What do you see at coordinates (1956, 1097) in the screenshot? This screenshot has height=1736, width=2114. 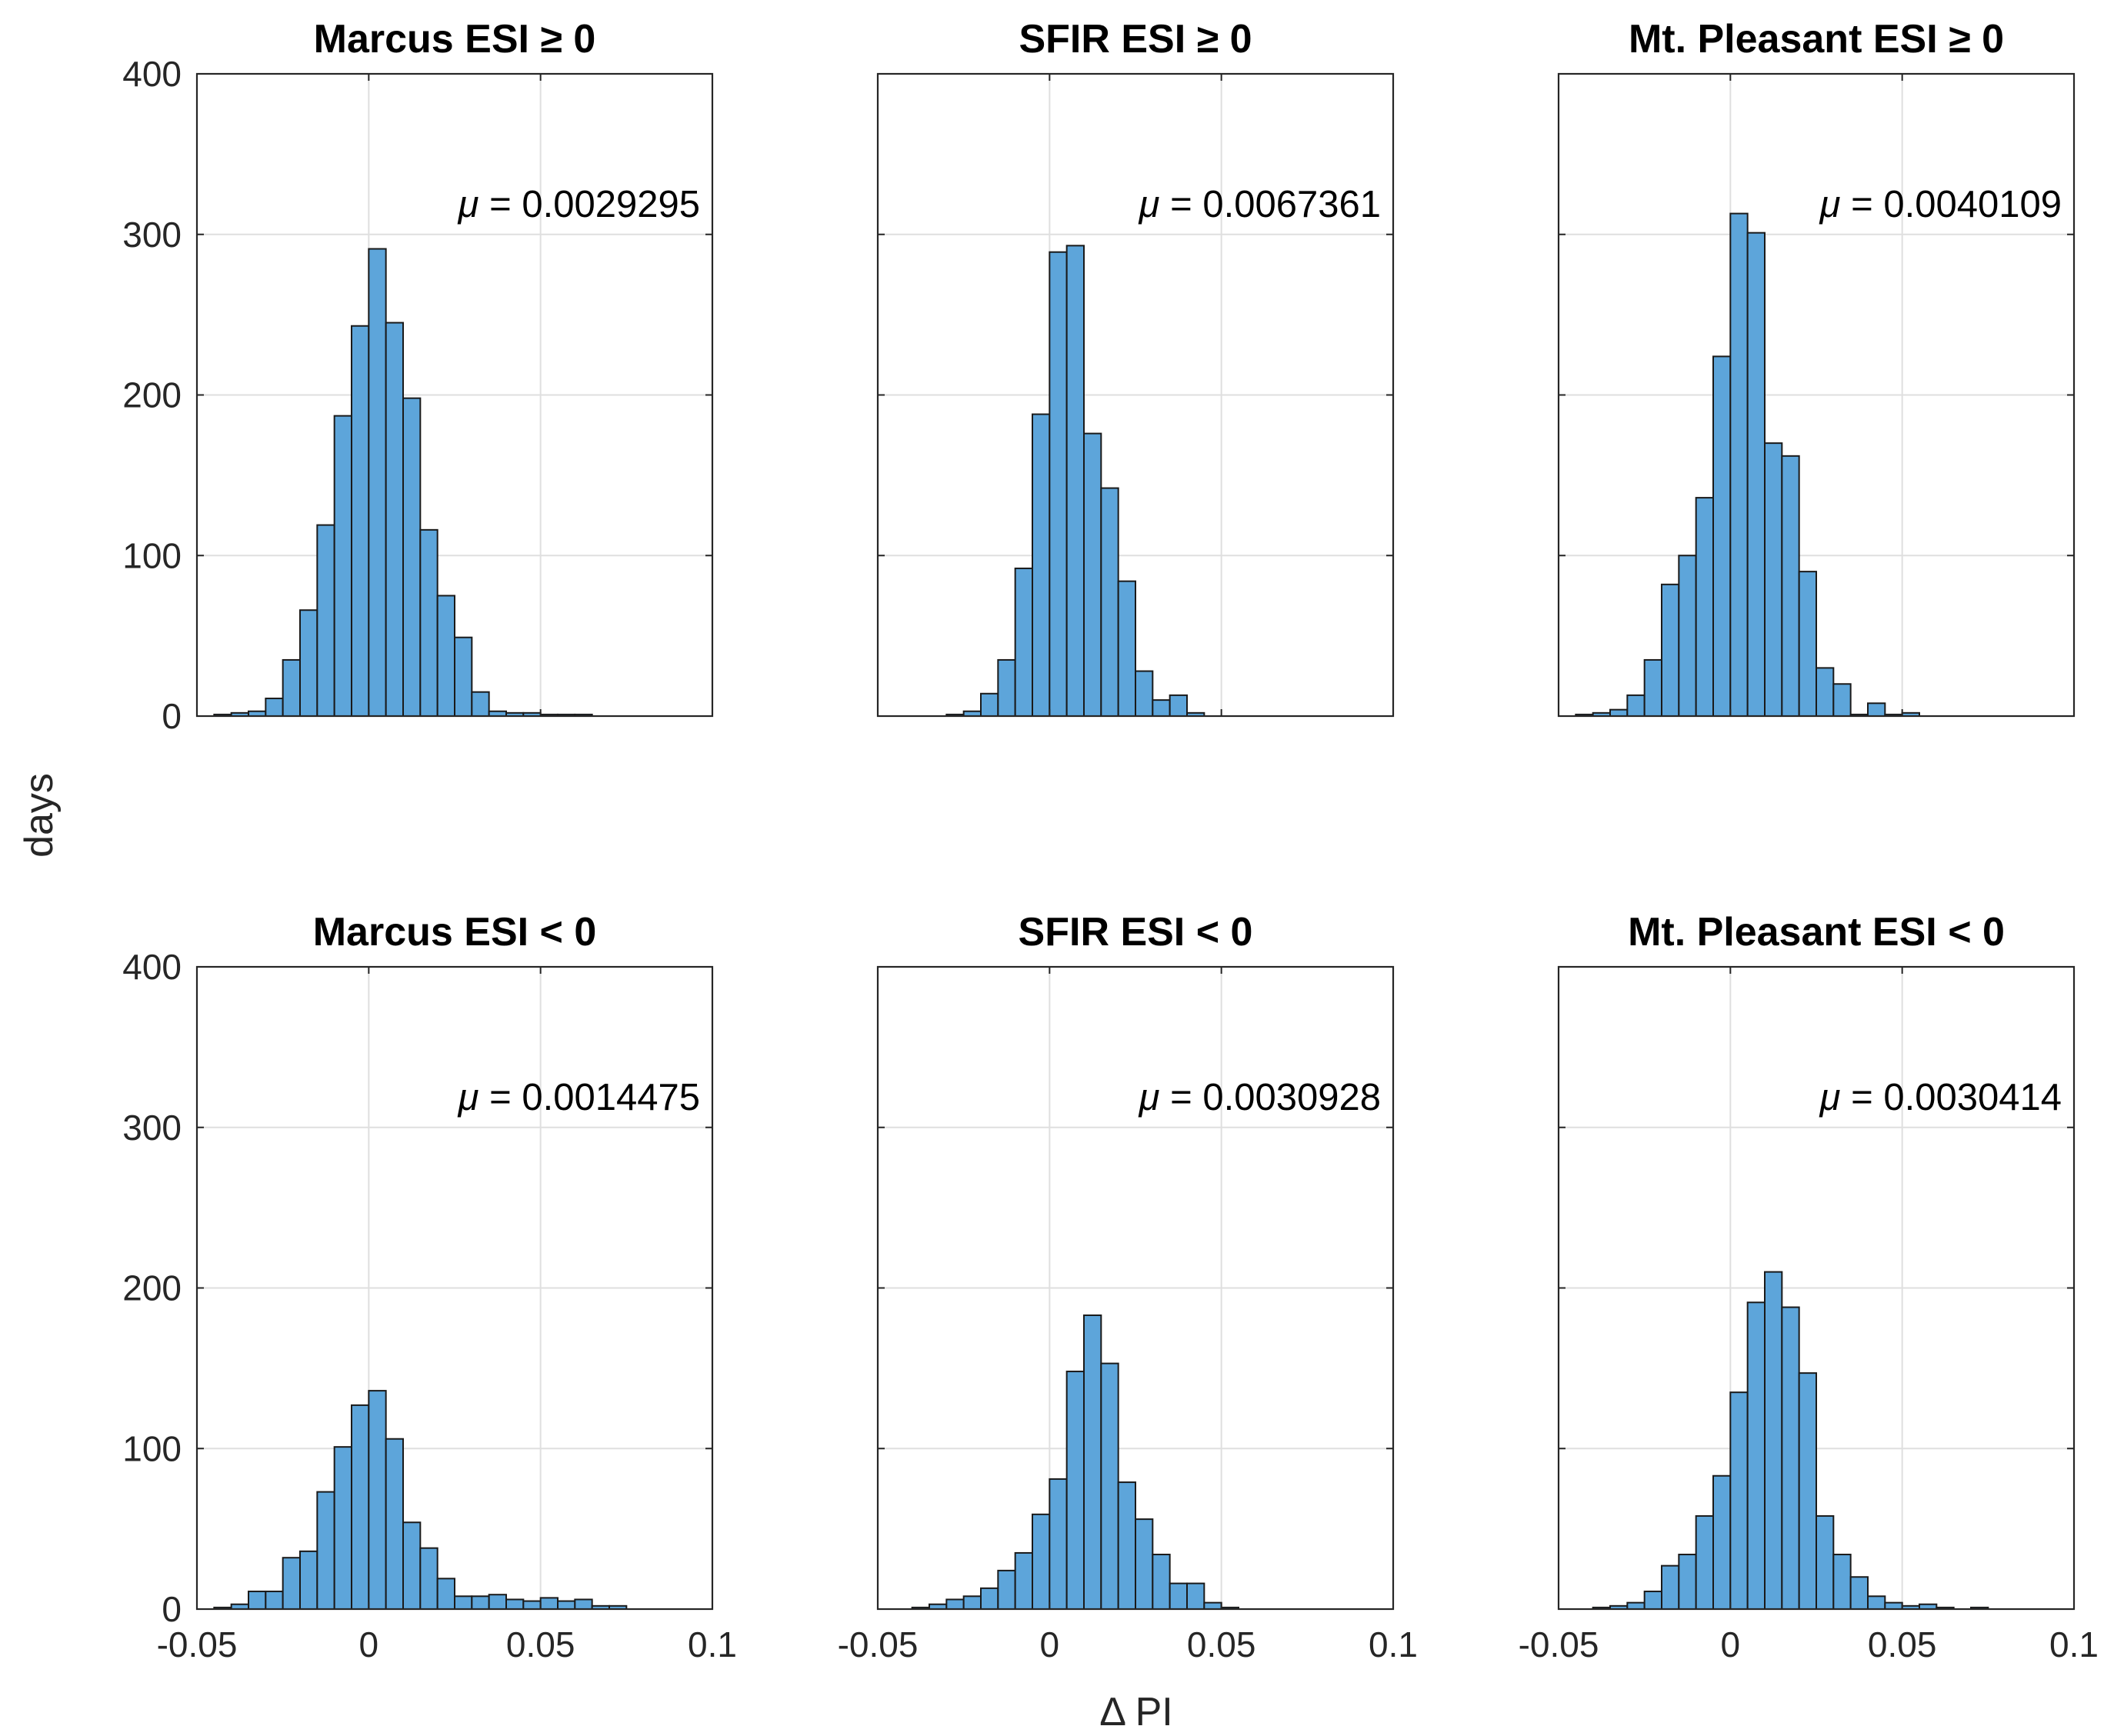 I see `mean-value: = 0.0030414` at bounding box center [1956, 1097].